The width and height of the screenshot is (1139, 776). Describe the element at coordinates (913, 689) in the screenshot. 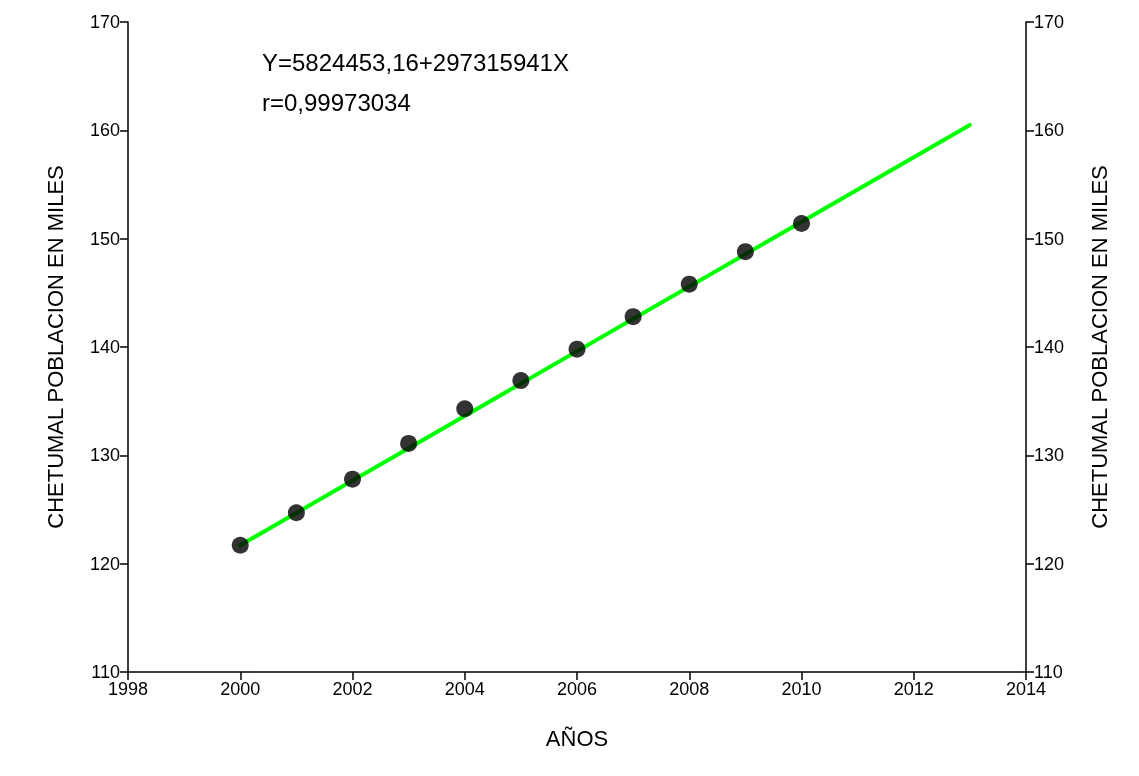

I see `x-tick-label: 2012` at that location.